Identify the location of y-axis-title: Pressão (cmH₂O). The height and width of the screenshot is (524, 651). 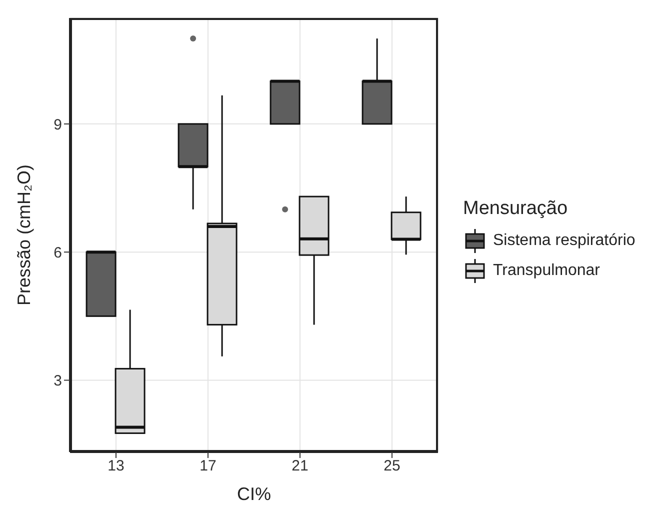
(24, 235).